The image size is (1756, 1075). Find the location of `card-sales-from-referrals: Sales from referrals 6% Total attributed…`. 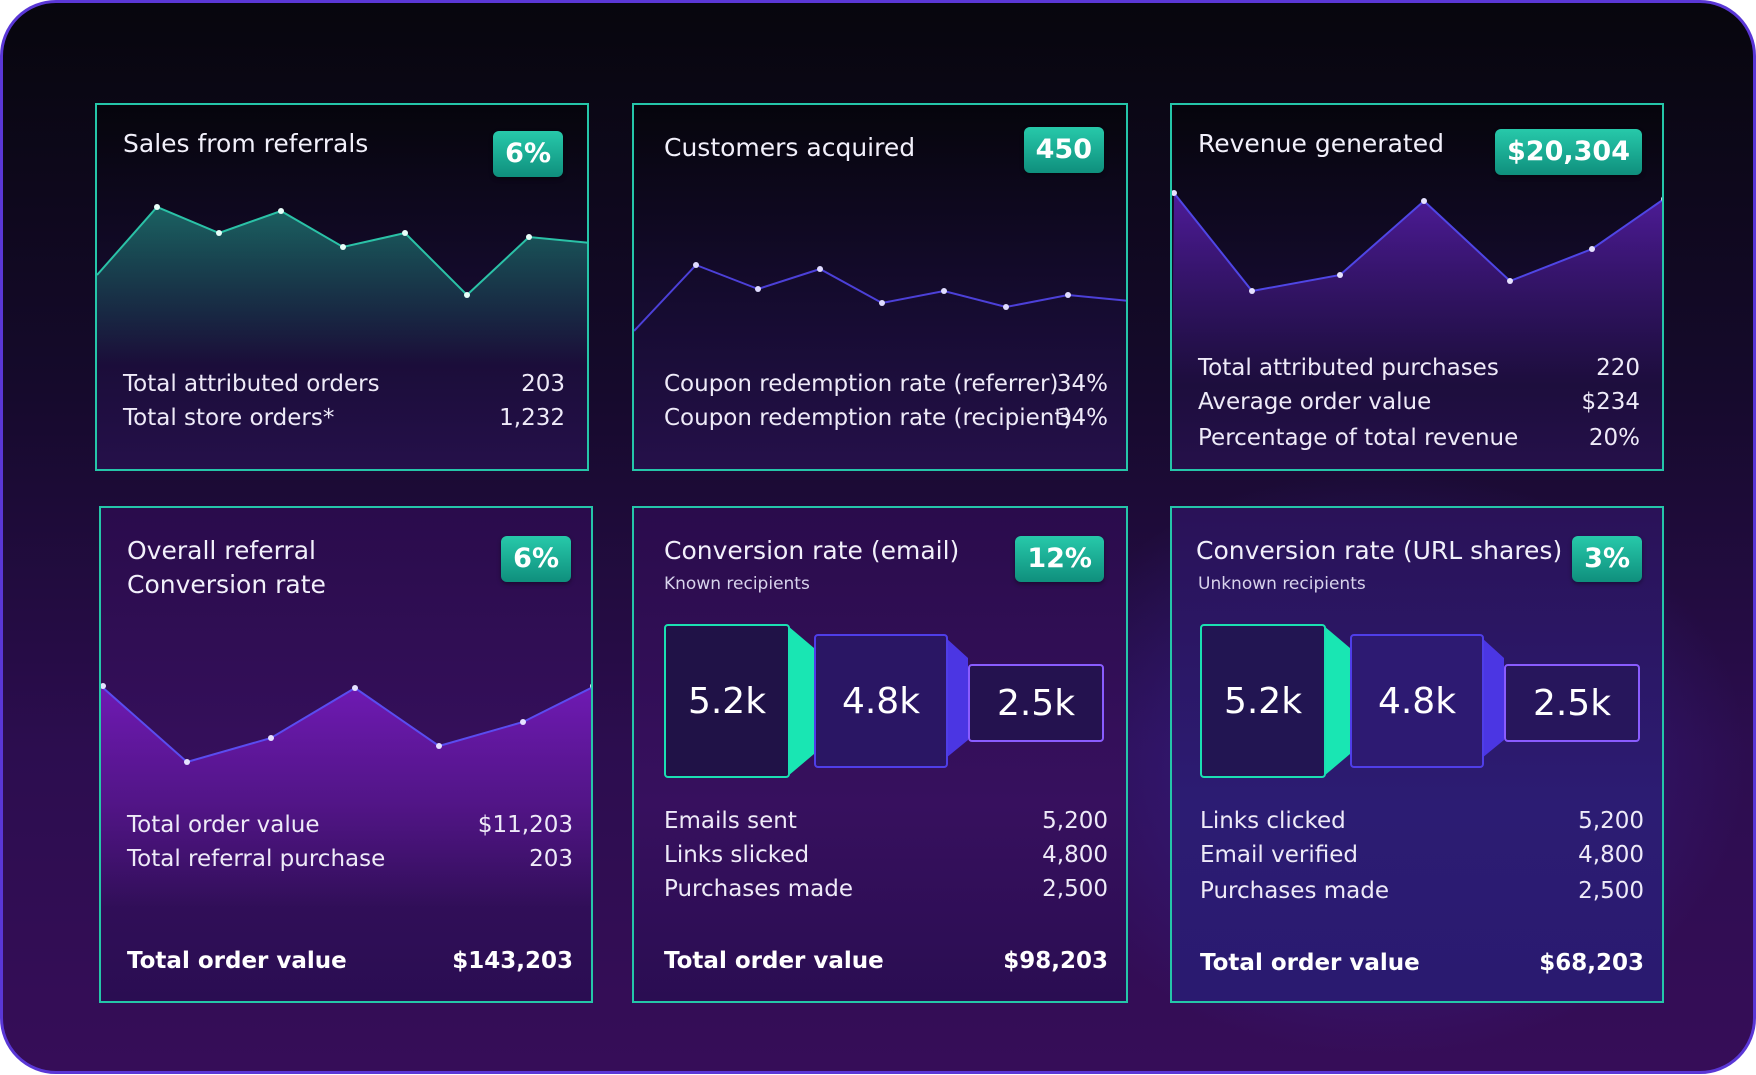

card-sales-from-referrals: Sales from referrals 6% Total attributed… is located at coordinates (342, 287).